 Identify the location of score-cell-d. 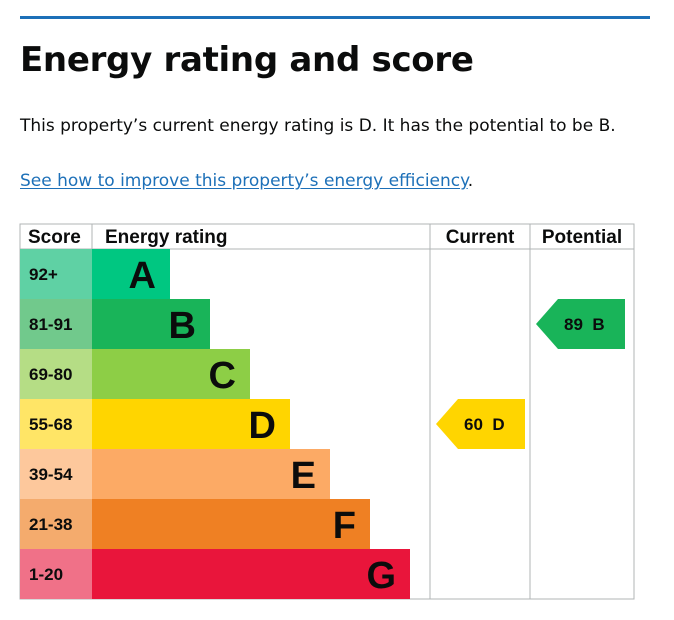
(56, 424).